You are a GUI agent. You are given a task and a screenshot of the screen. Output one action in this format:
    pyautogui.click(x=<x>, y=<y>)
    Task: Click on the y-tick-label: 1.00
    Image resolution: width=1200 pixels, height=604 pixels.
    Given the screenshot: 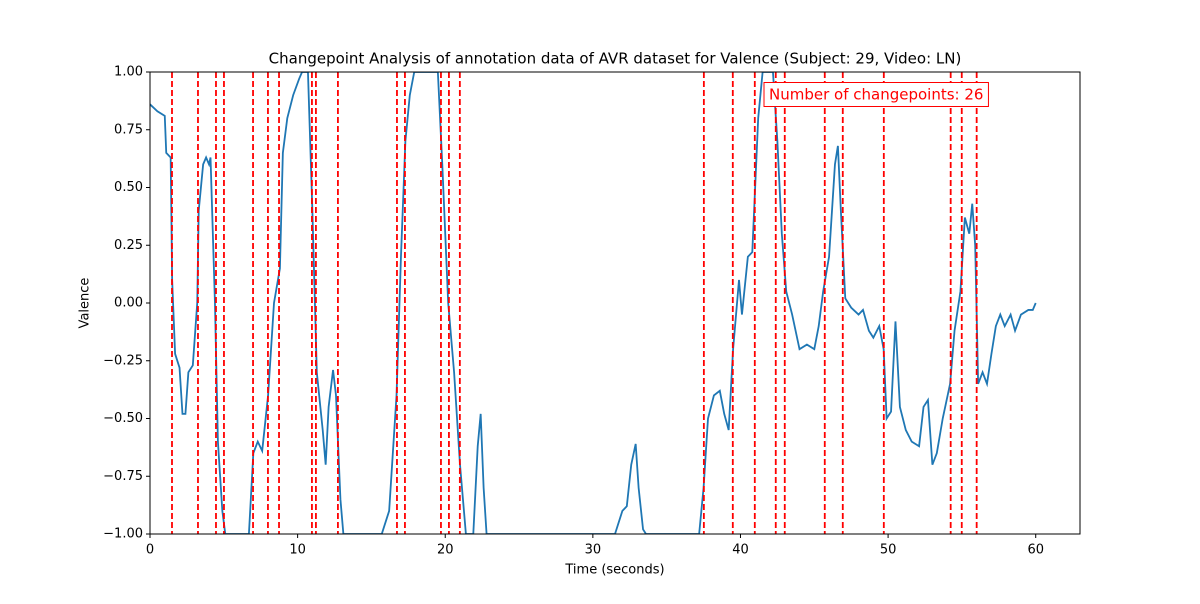 What is the action you would take?
    pyautogui.click(x=128, y=72)
    